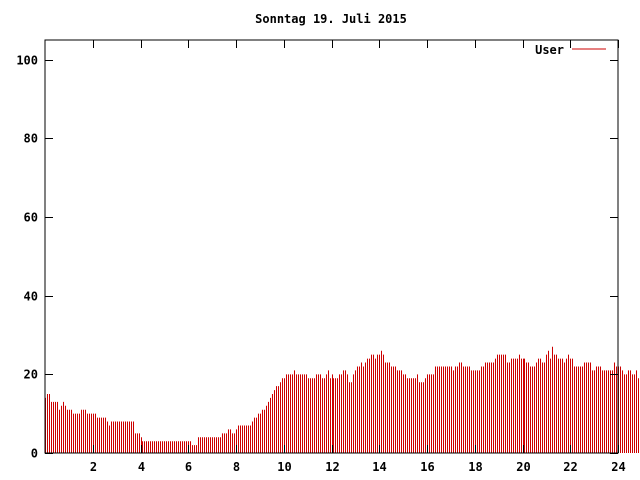  I want to click on x-tick-label: 20, so click(523, 467).